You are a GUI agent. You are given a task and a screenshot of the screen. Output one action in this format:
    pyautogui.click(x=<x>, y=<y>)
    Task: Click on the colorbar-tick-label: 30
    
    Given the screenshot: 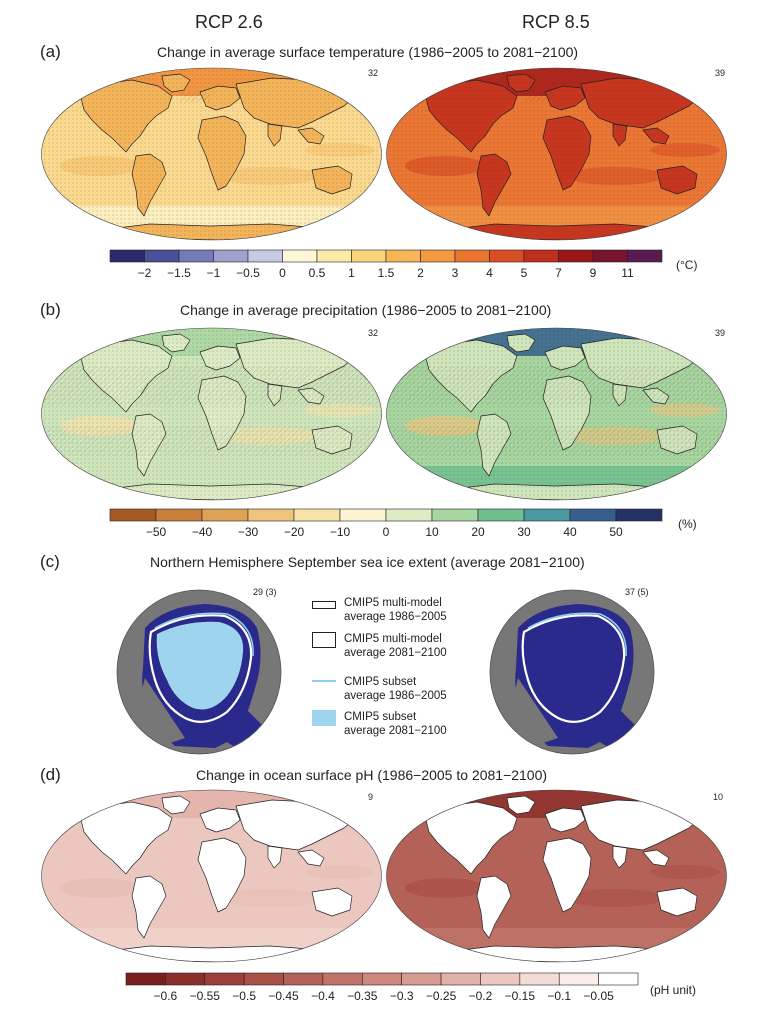 What is the action you would take?
    pyautogui.click(x=524, y=532)
    